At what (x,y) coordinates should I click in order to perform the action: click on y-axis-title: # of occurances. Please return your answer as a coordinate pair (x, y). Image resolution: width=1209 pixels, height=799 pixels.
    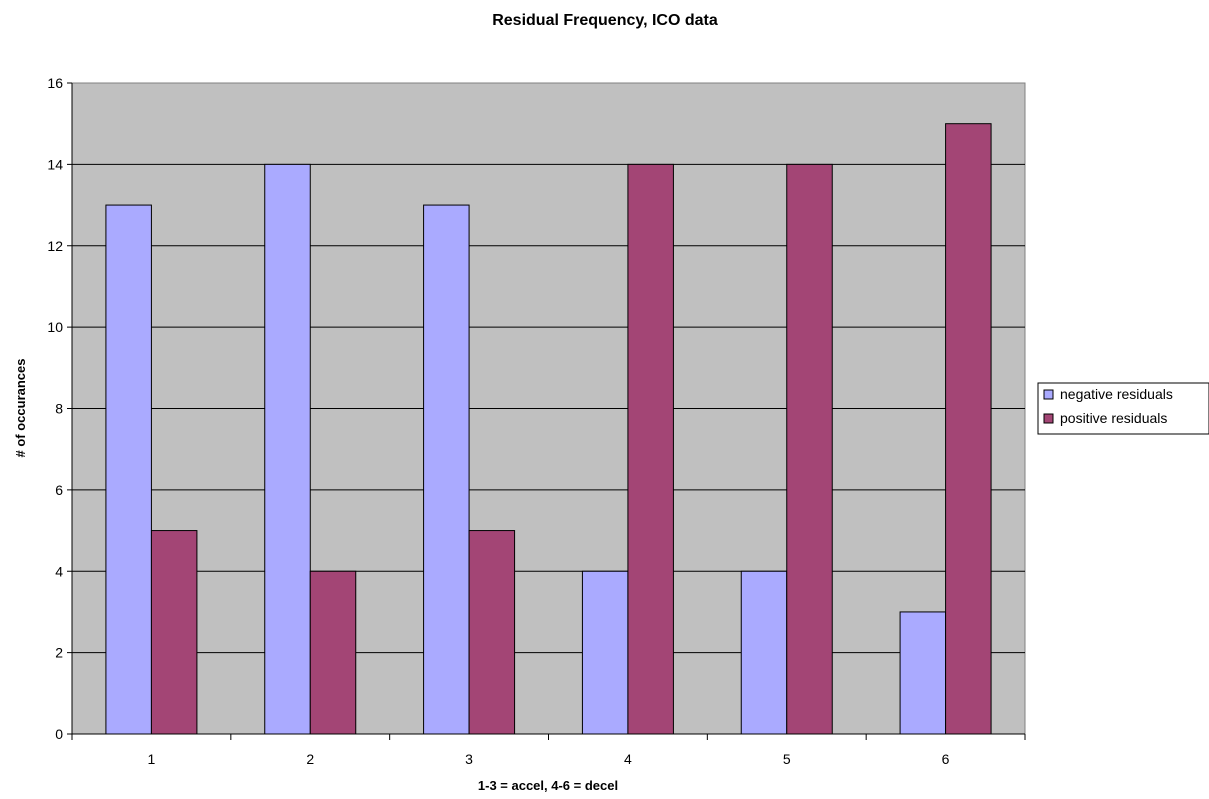
    Looking at the image, I should click on (20, 408).